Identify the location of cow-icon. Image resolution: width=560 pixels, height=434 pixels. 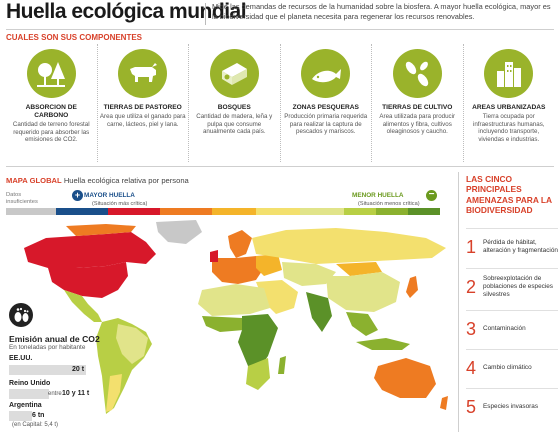
(143, 73).